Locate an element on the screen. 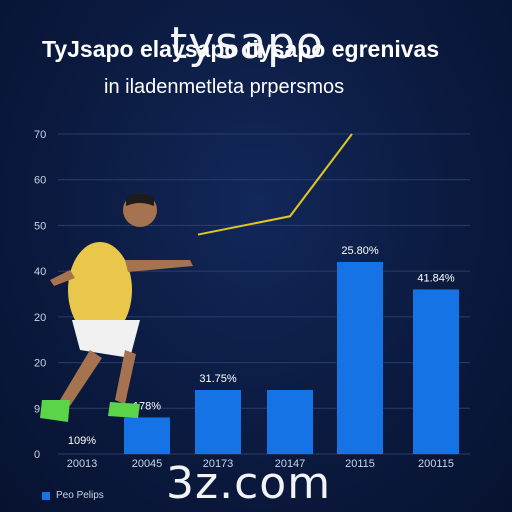  trend-line is located at coordinates (275, 184).